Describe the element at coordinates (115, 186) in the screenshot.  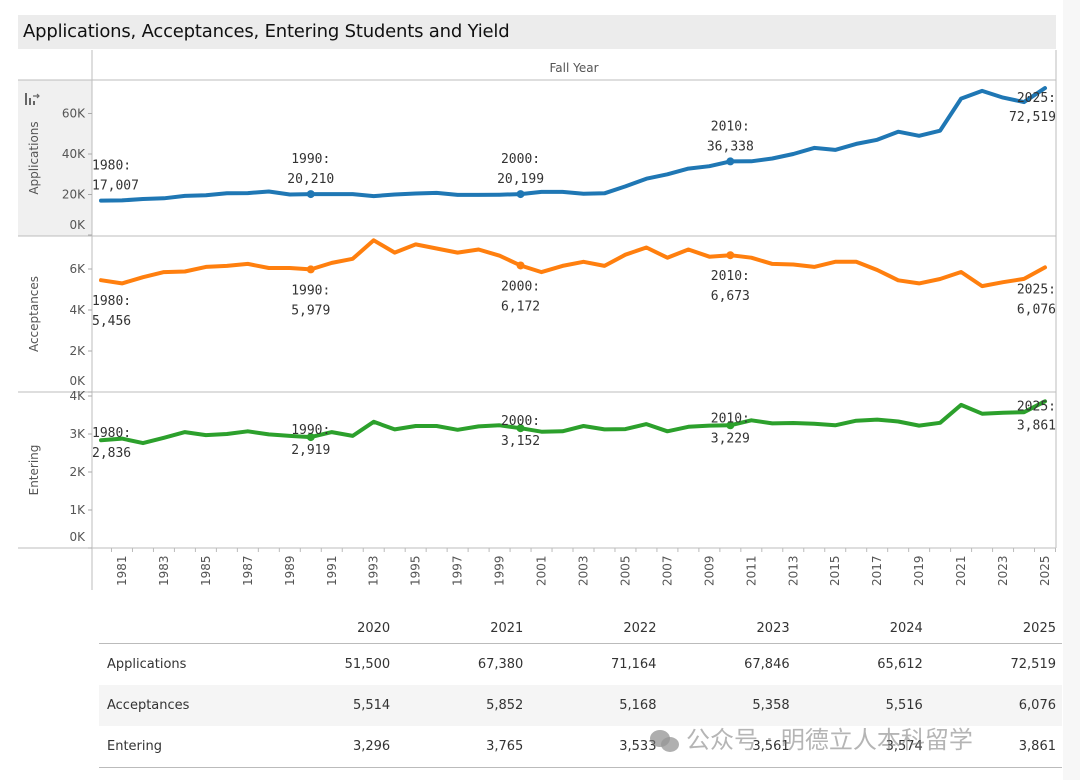
I see `annotation-value: 17,007` at that location.